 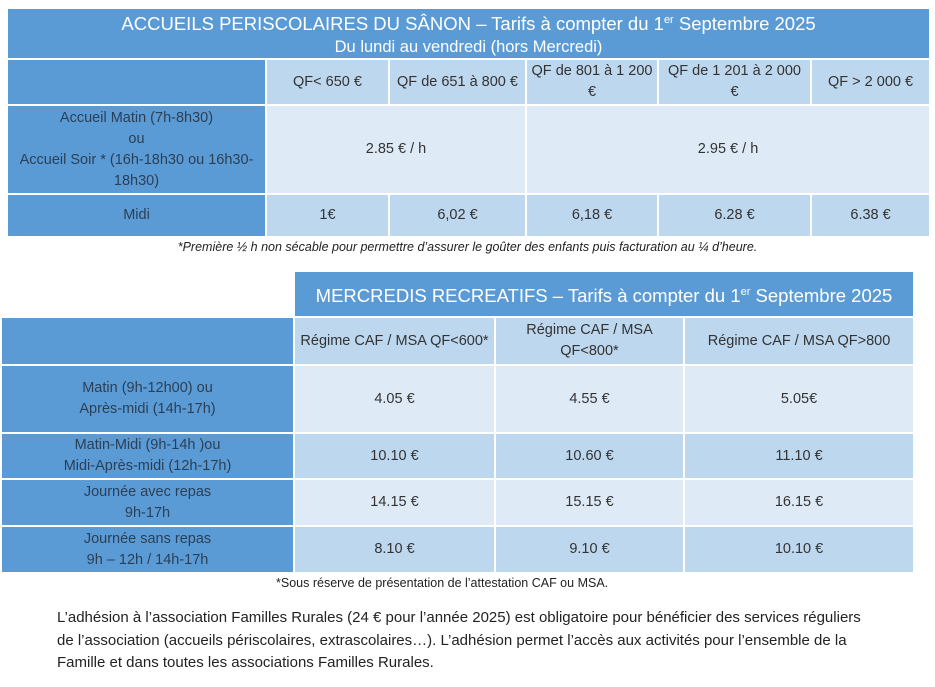 What do you see at coordinates (327, 82) in the screenshot?
I see `header-qf: QF< 650 €` at bounding box center [327, 82].